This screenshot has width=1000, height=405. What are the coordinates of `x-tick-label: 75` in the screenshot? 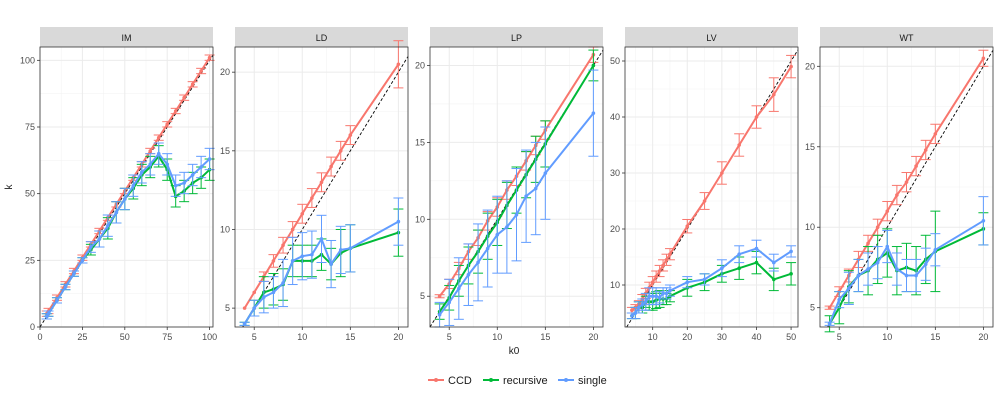 It's located at (167, 337).